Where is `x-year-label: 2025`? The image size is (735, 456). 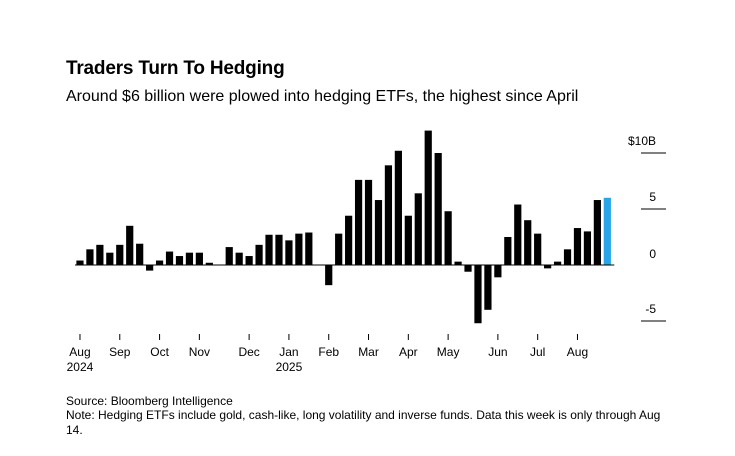
x-year-label: 2025 is located at coordinates (289, 367).